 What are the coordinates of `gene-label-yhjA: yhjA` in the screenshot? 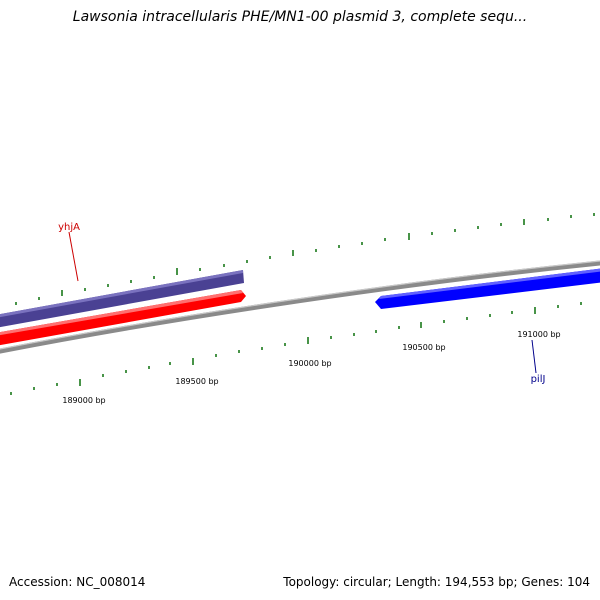 It's located at (69, 227).